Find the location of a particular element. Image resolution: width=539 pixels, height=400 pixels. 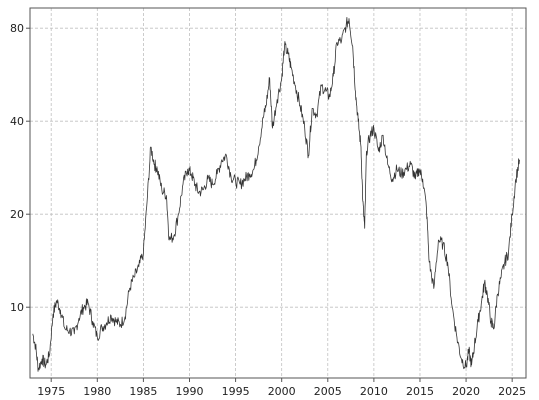

y-tick-label: 20 is located at coordinates (17, 214).